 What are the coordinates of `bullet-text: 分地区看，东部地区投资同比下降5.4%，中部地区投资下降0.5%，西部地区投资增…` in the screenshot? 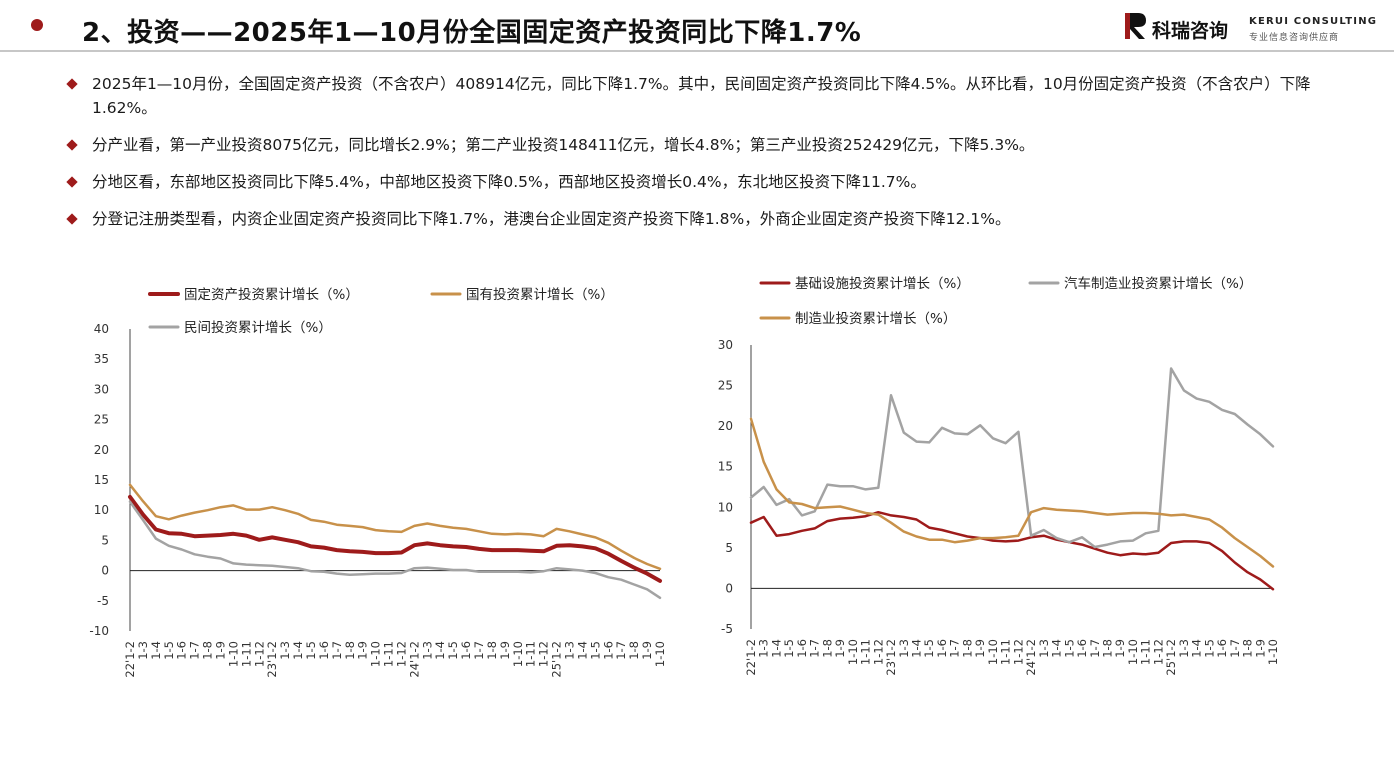 It's located at (509, 182).